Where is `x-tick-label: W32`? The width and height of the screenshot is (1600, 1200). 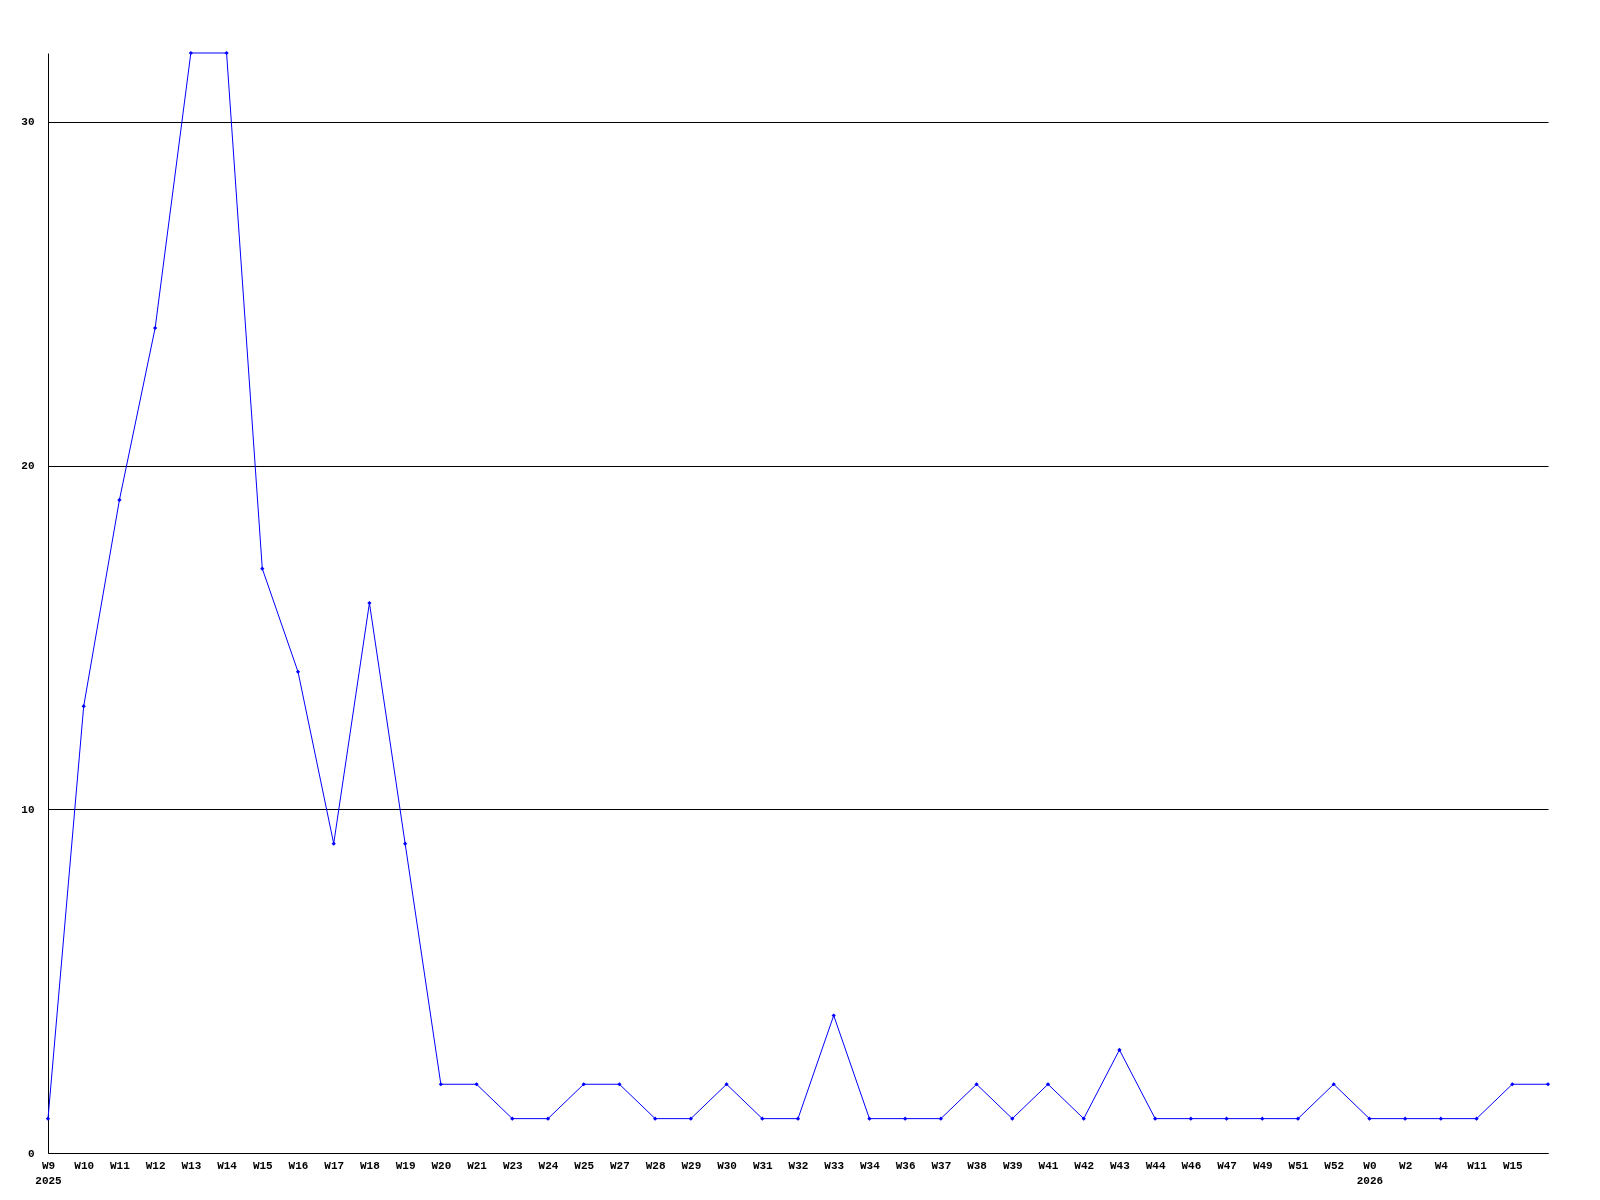
x-tick-label: W32 is located at coordinates (798, 1165).